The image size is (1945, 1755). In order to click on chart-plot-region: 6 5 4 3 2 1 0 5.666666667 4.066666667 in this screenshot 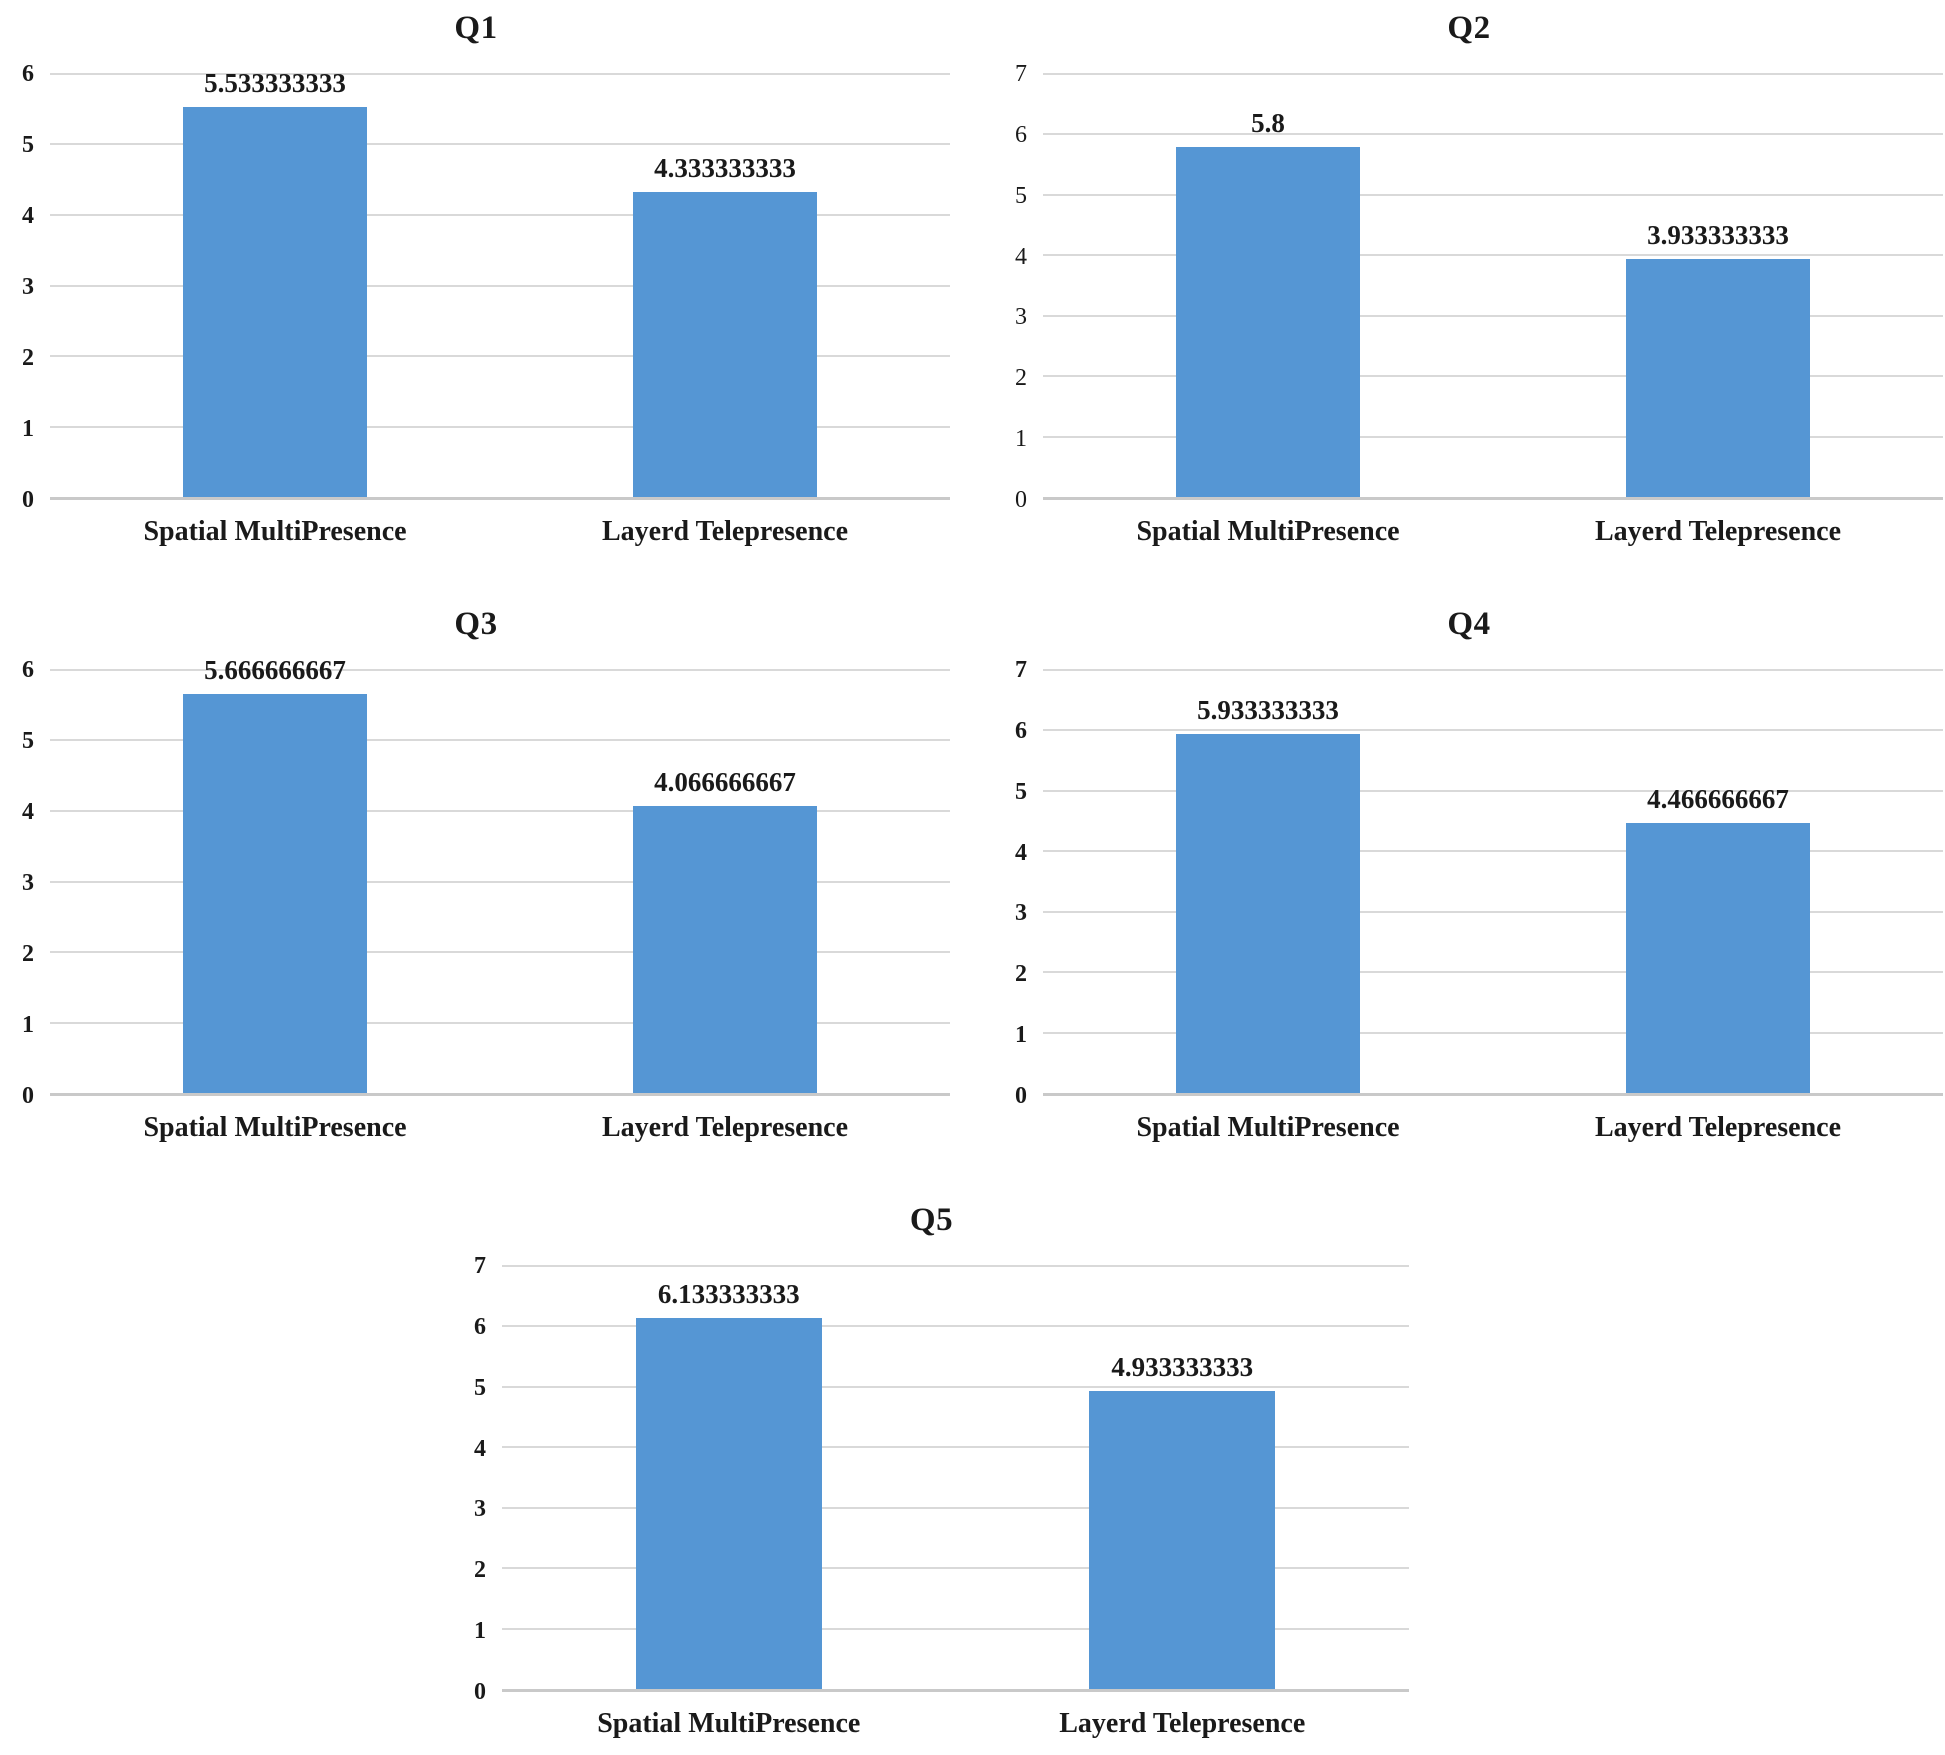, I will do `click(476, 882)`.